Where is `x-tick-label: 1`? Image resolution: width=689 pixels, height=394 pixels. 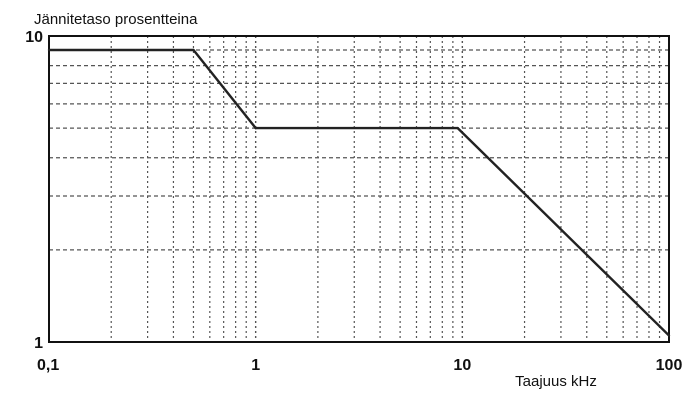 x-tick-label: 1 is located at coordinates (255, 365).